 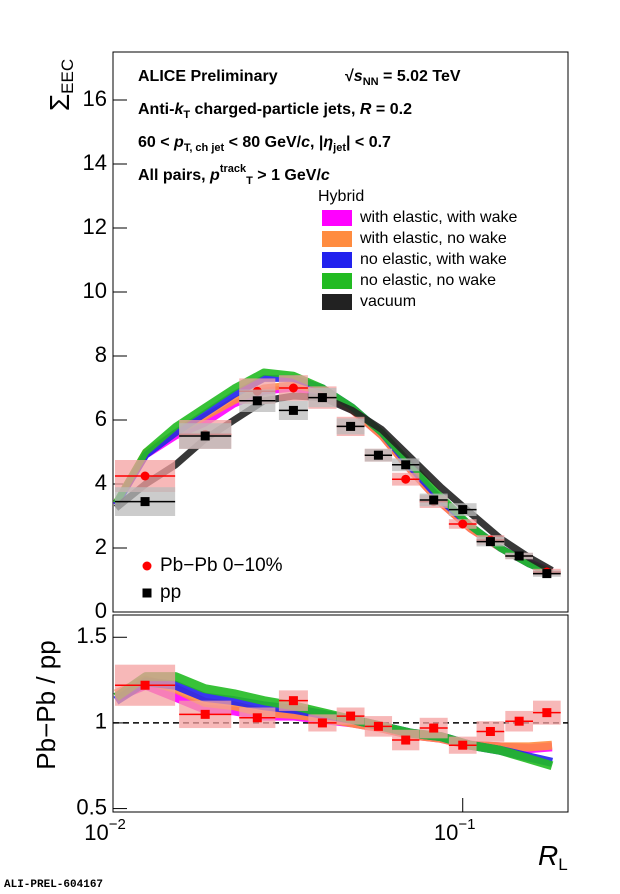 I want to click on text-part: , |, so click(x=316, y=142).